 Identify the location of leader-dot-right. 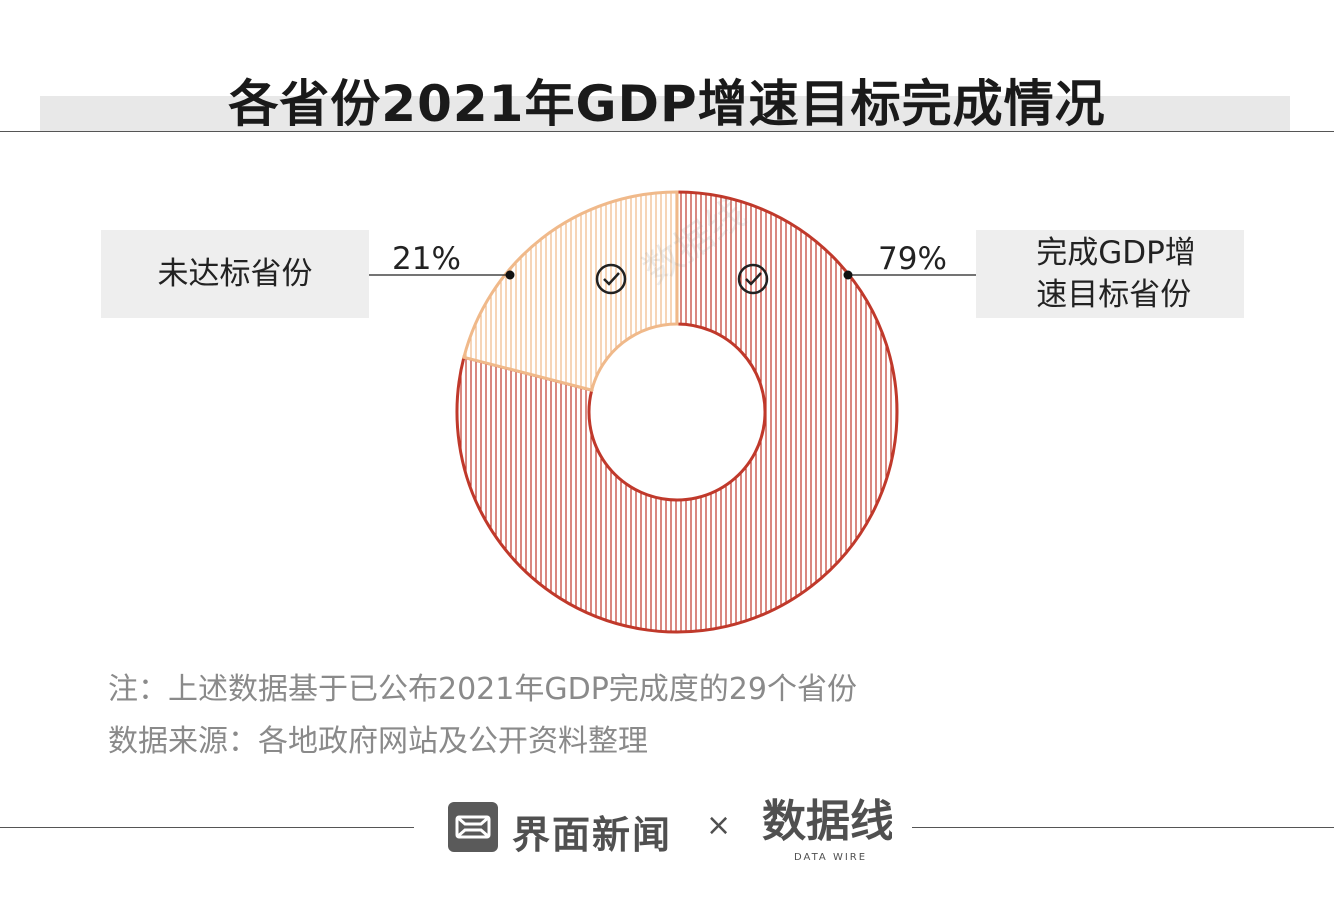
(848, 275).